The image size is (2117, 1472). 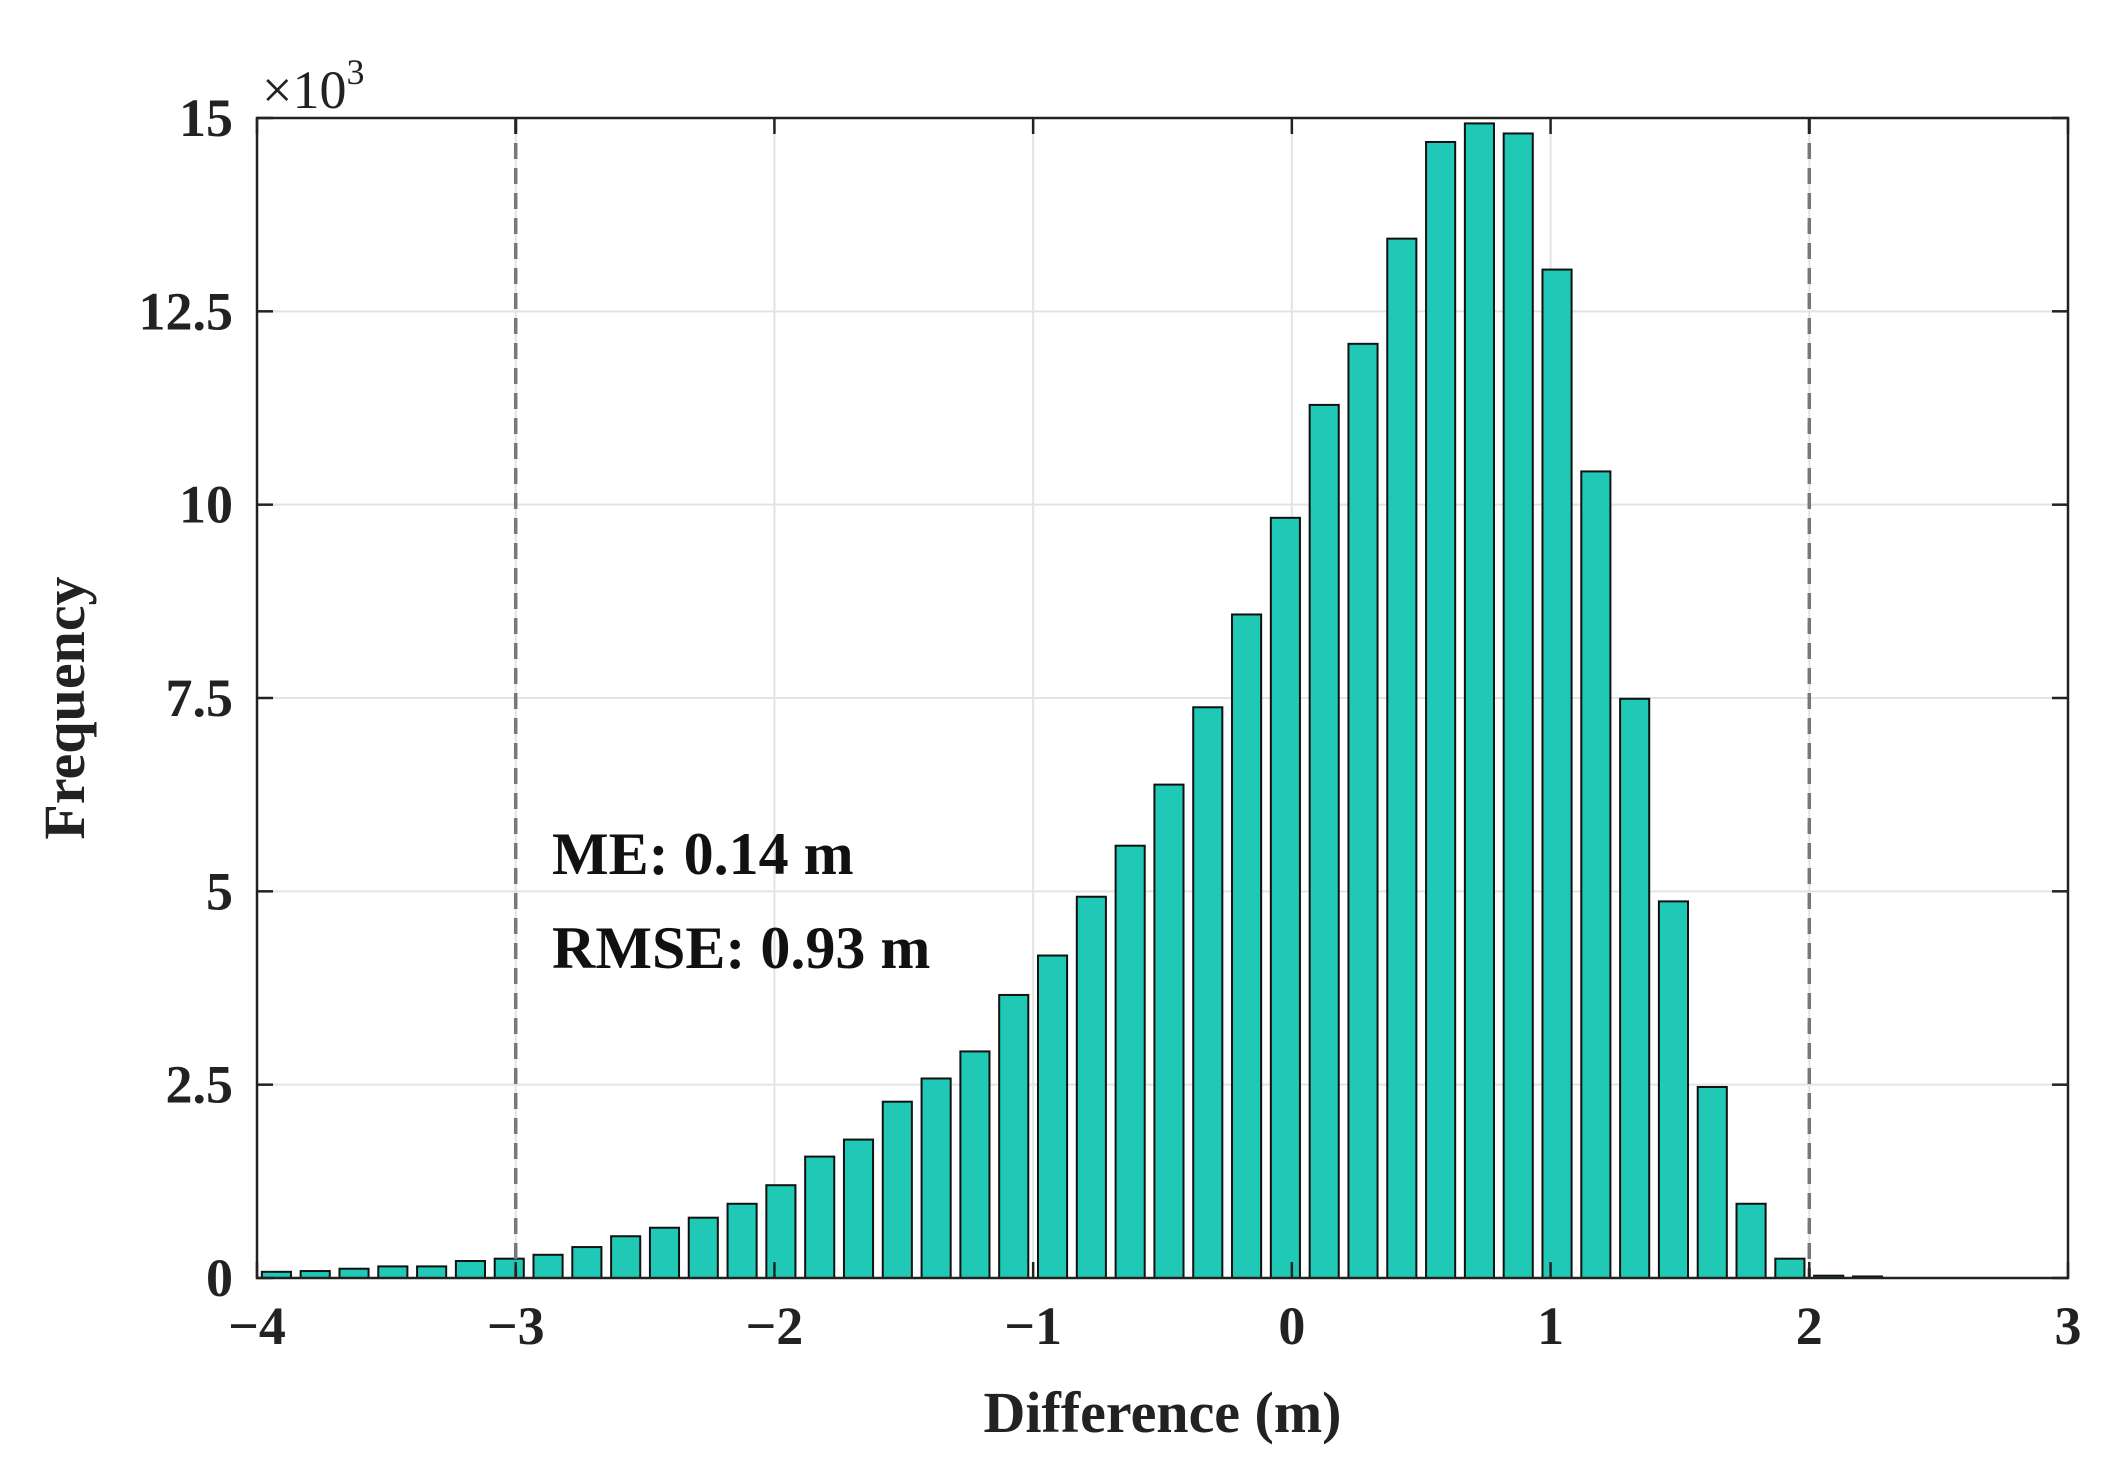 I want to click on y-tick-label: 15, so click(x=206, y=118).